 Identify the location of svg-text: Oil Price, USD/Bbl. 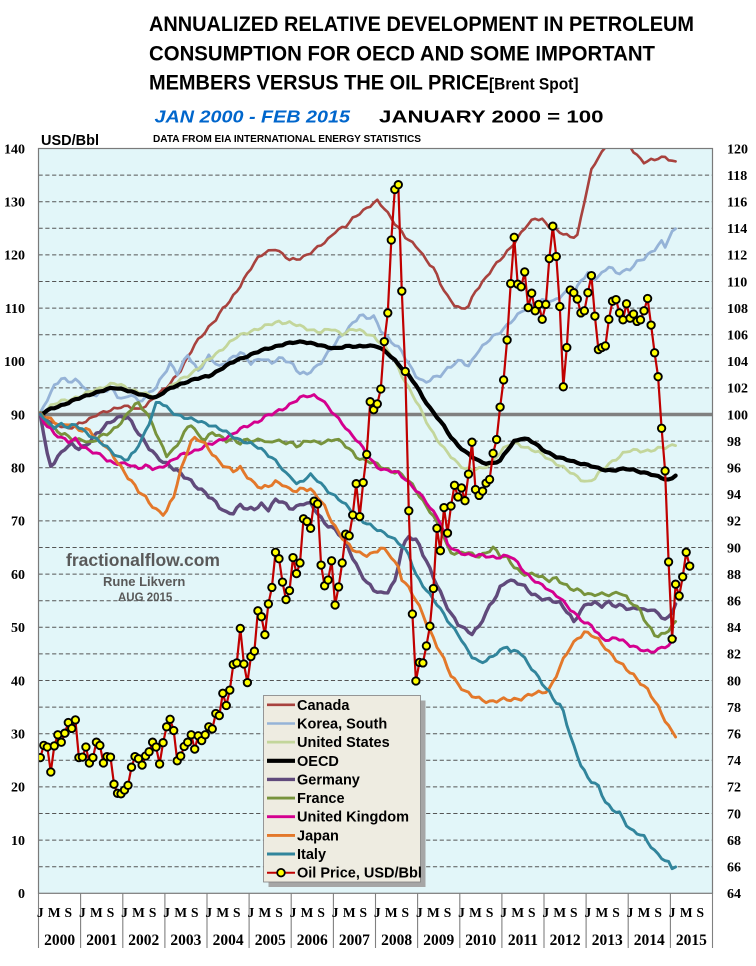
(359, 874).